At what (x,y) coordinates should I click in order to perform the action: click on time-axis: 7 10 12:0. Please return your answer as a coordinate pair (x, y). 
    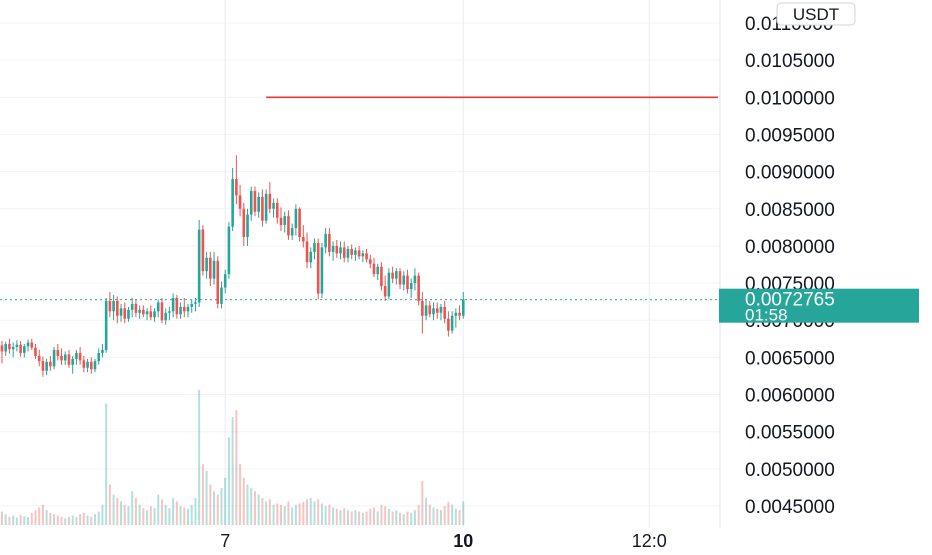
    Looking at the image, I should click on (443, 541).